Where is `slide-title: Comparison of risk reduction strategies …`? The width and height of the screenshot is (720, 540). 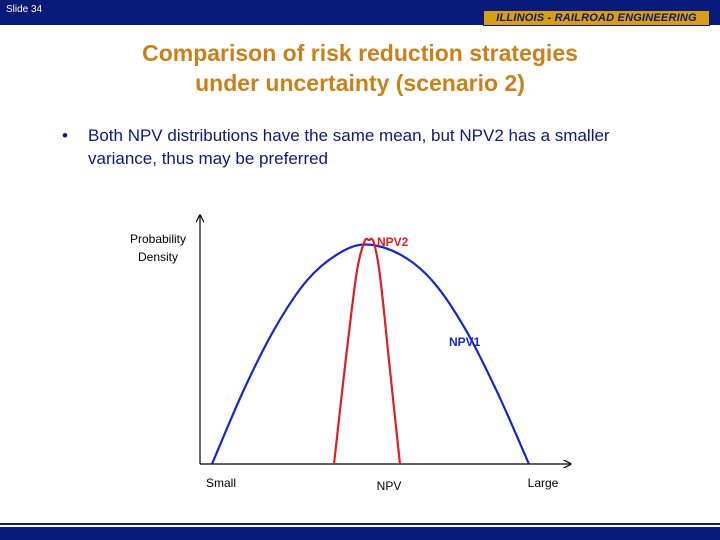 slide-title: Comparison of risk reduction strategies … is located at coordinates (360, 68).